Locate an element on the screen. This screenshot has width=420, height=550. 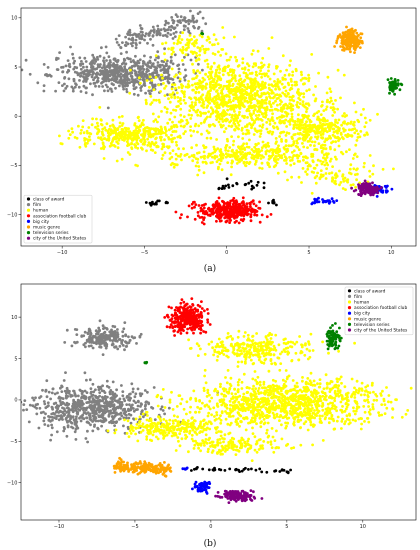
series-class-of-award is located at coordinates (211, 192).